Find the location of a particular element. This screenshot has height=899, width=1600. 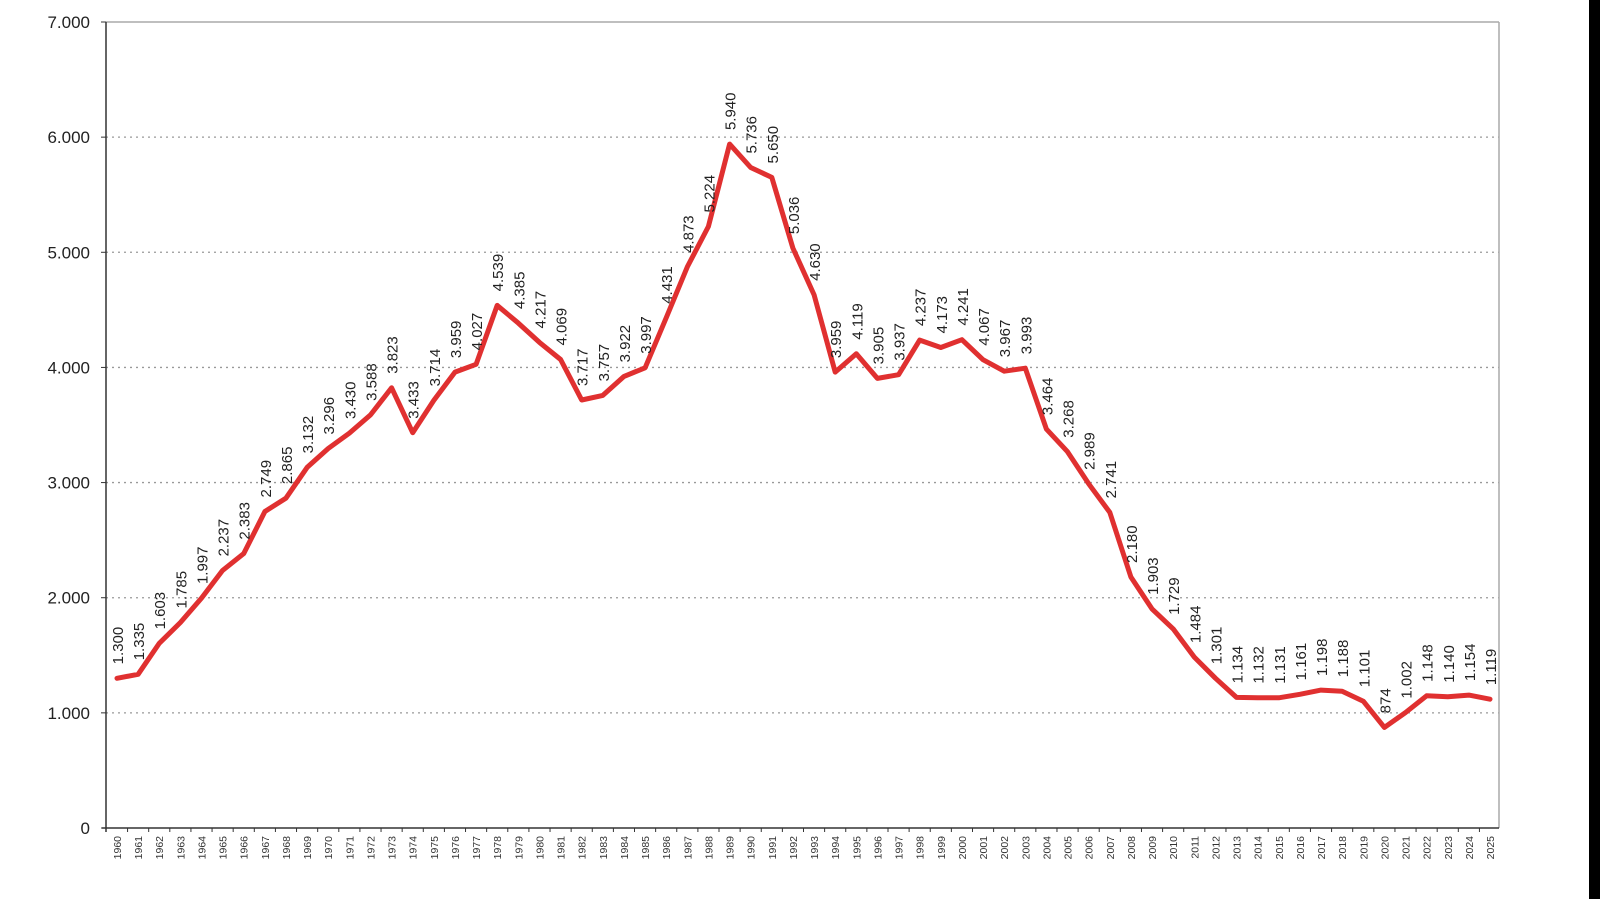

x-tick-label: 1963 is located at coordinates (181, 848).